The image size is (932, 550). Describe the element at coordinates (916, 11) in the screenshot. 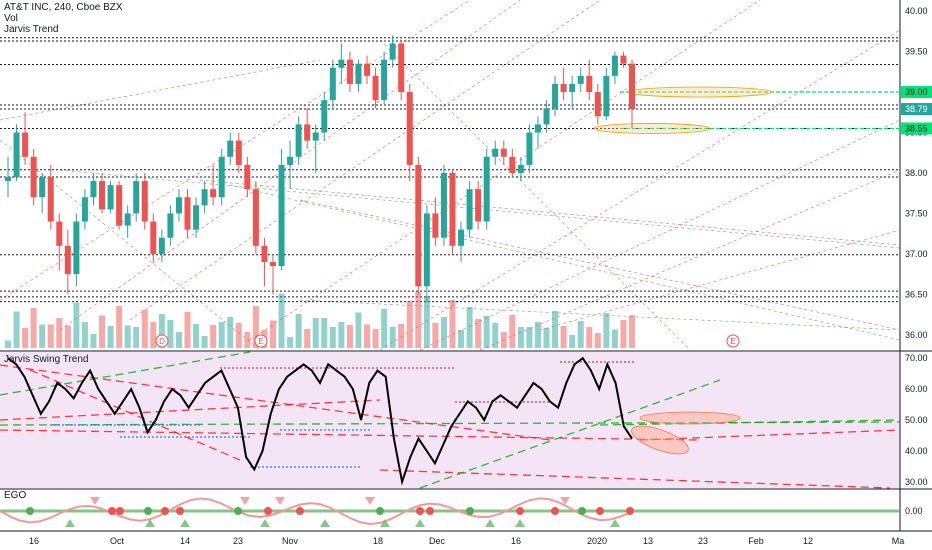

I see `price-tick-label: 40.00` at that location.